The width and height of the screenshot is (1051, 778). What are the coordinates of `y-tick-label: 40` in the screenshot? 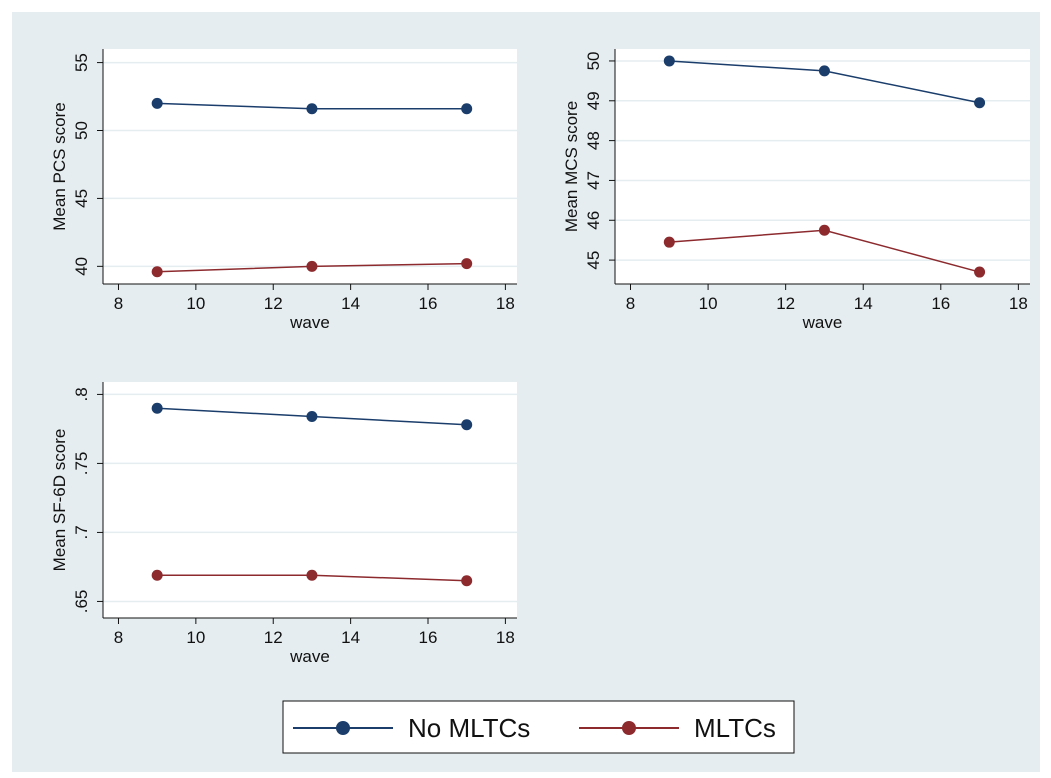 It's located at (81, 266).